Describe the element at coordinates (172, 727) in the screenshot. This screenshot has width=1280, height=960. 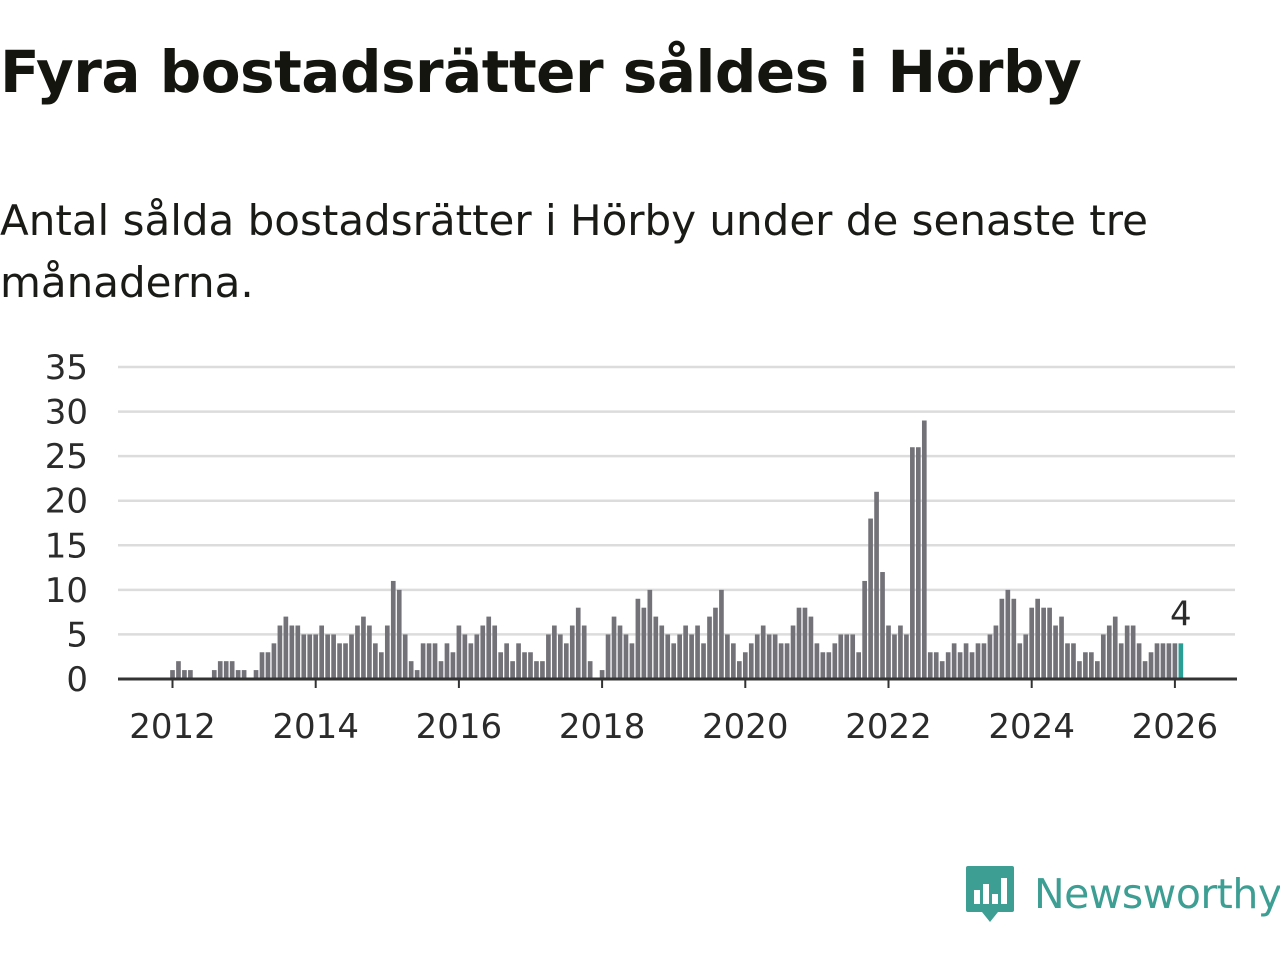
I see `x-tick-label: 2012` at that location.